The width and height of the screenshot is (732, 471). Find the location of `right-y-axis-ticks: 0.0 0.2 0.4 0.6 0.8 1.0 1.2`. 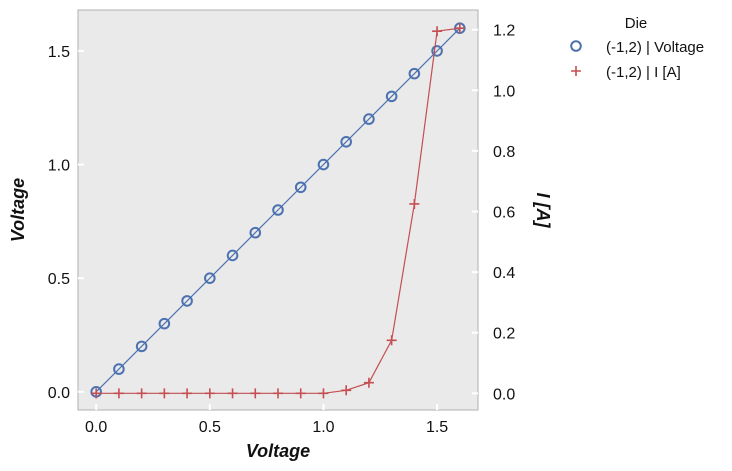

right-y-axis-ticks: 0.0 0.2 0.4 0.6 0.8 1.0 1.2 is located at coordinates (493, 213).